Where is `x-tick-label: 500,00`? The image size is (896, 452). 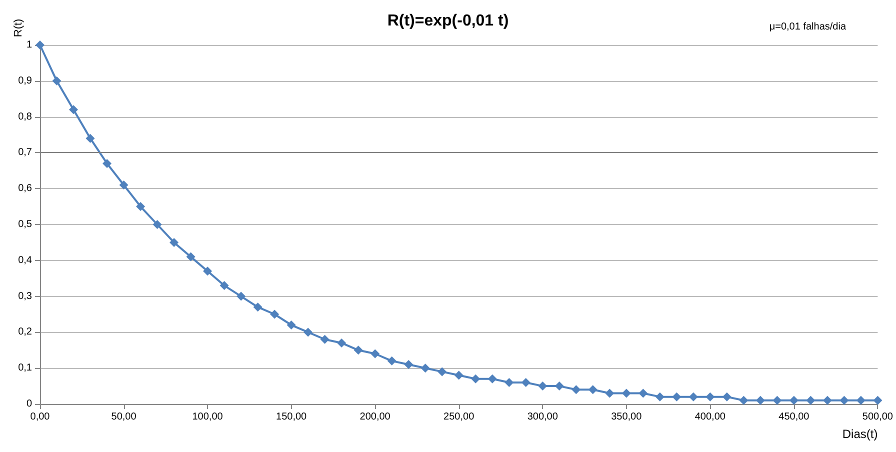
x-tick-label: 500,00 is located at coordinates (878, 417).